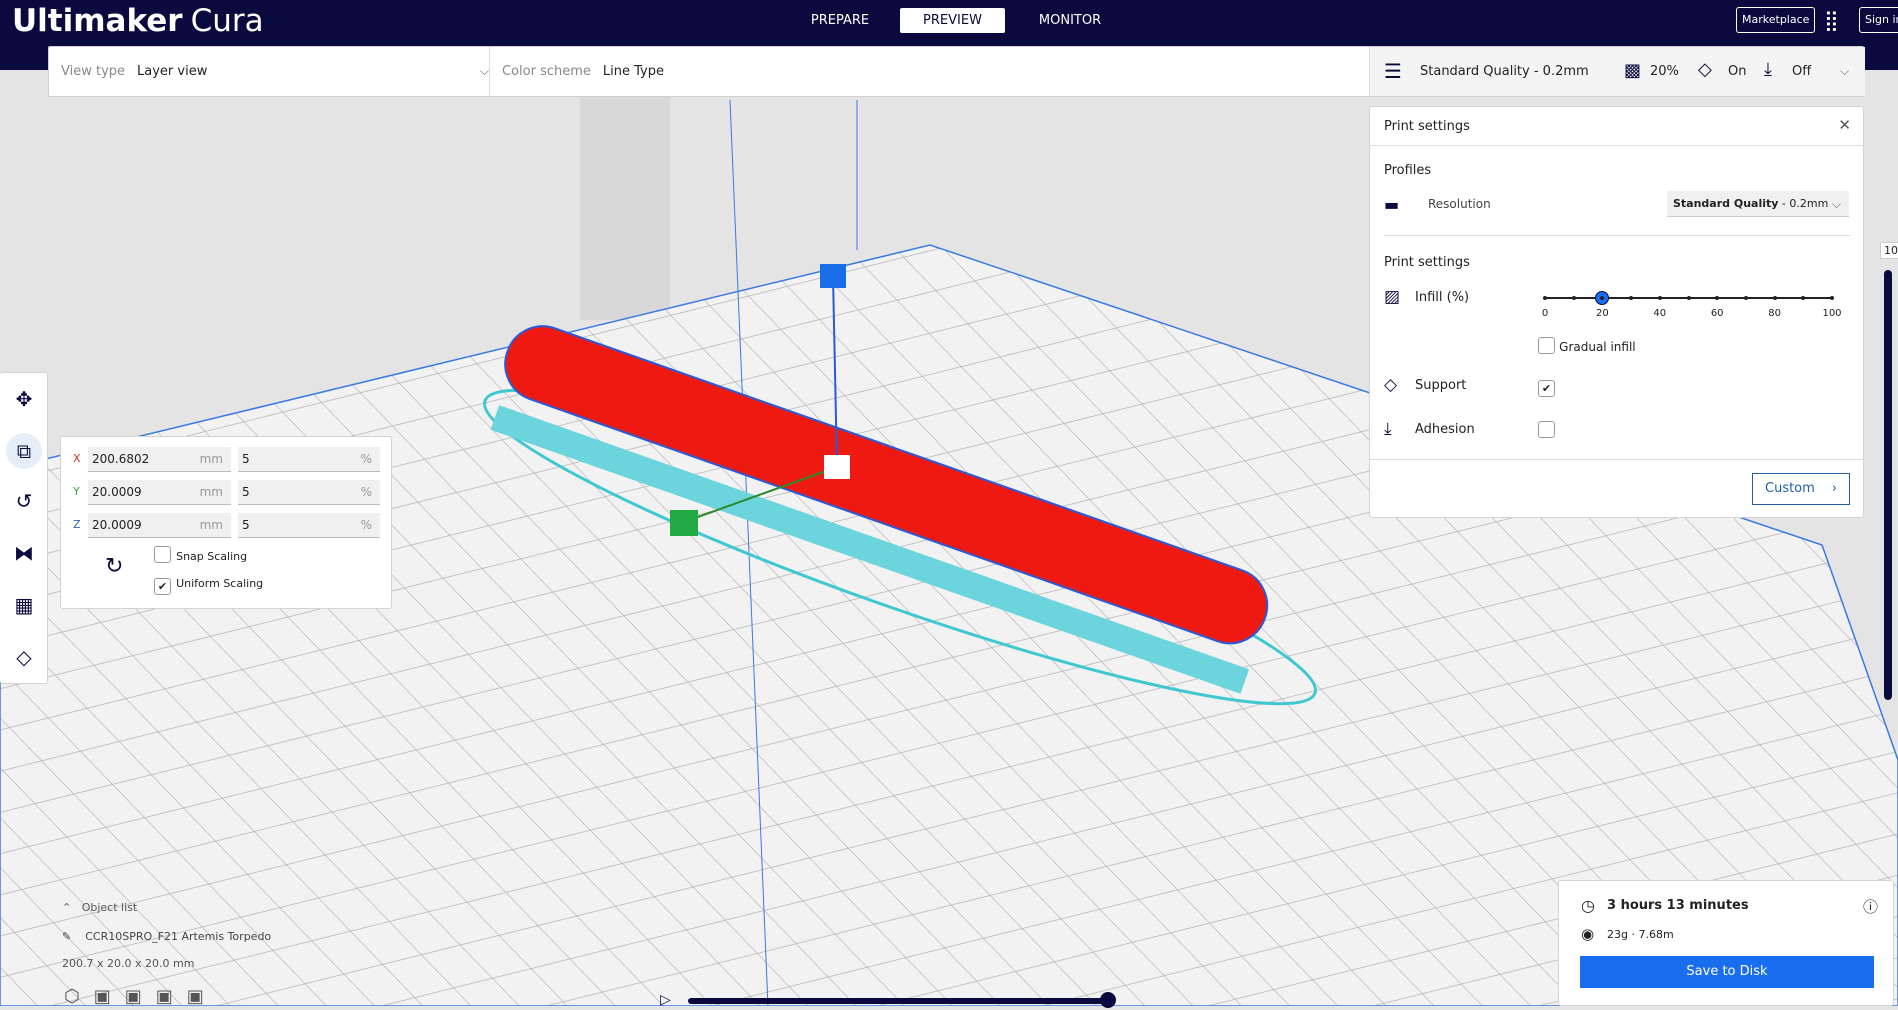  What do you see at coordinates (1427, 262) in the screenshot?
I see `print-settings-heading: Print settings` at bounding box center [1427, 262].